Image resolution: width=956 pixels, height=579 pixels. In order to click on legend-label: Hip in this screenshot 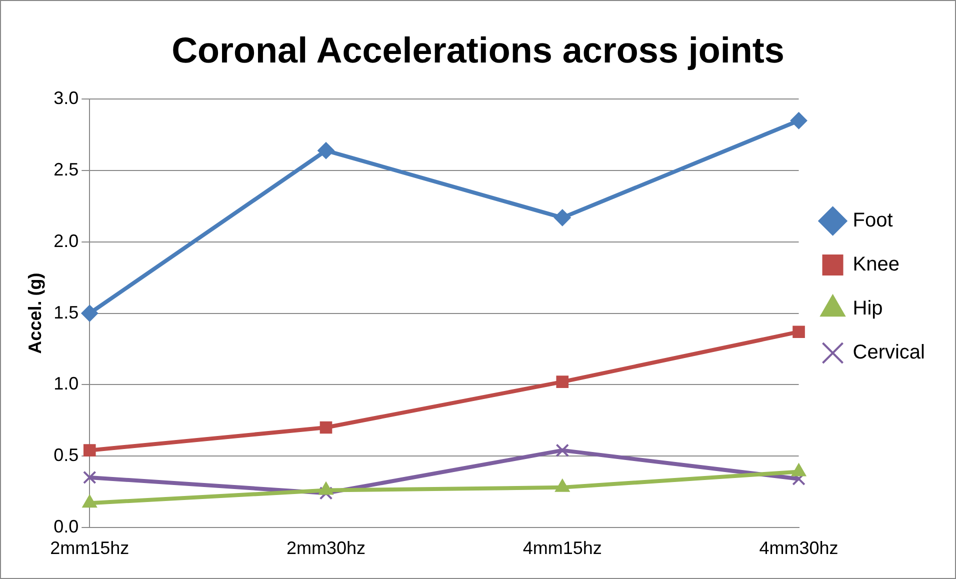, I will do `click(867, 309)`.